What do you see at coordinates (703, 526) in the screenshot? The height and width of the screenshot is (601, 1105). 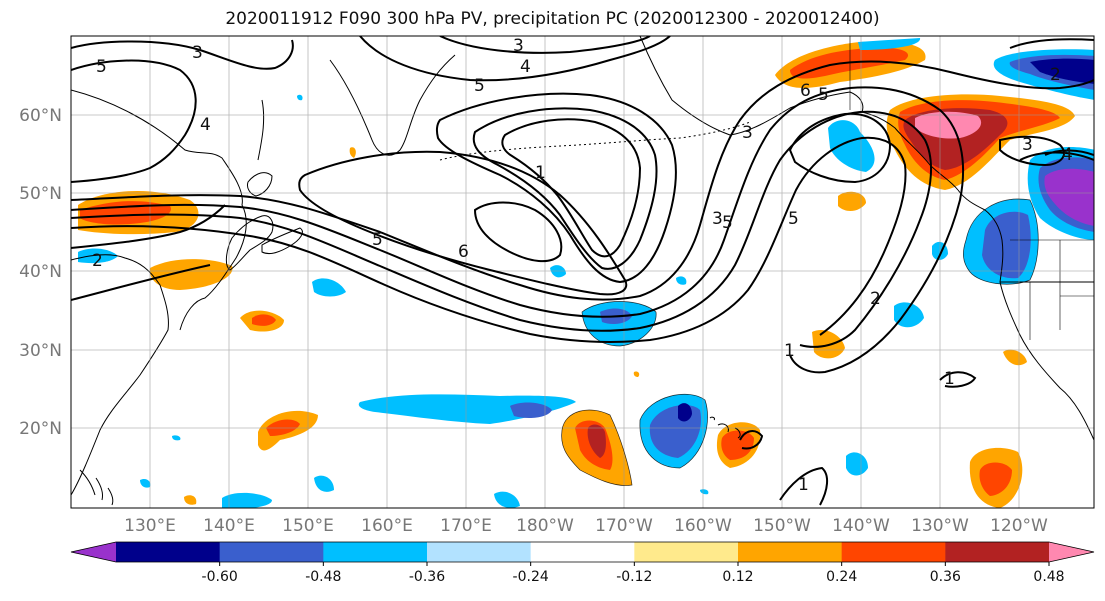 I see `lon-label: 160°W` at bounding box center [703, 526].